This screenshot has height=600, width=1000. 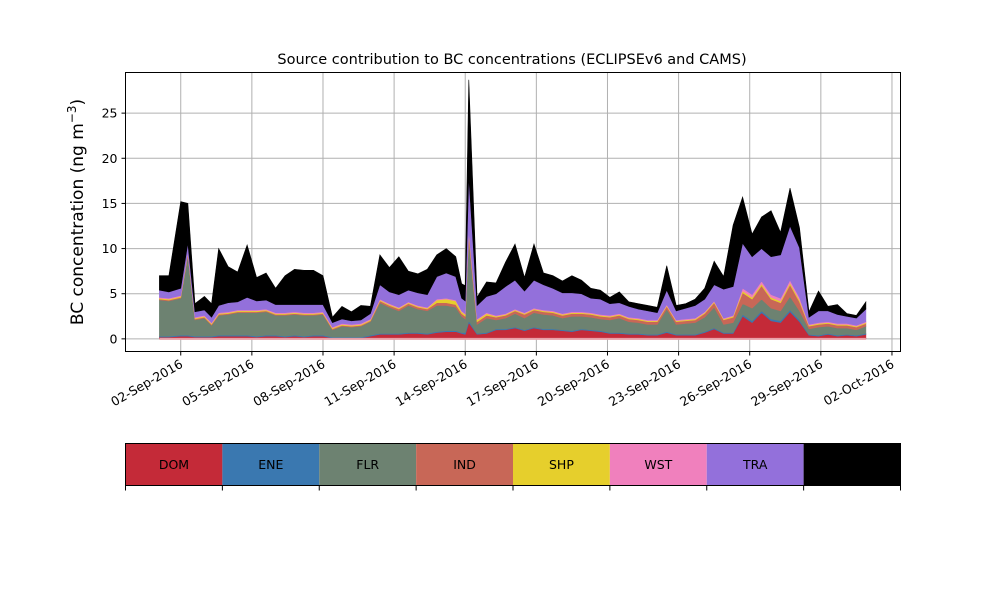 What do you see at coordinates (217, 382) in the screenshot?
I see `x-tick-label: 05-Sep-2016` at bounding box center [217, 382].